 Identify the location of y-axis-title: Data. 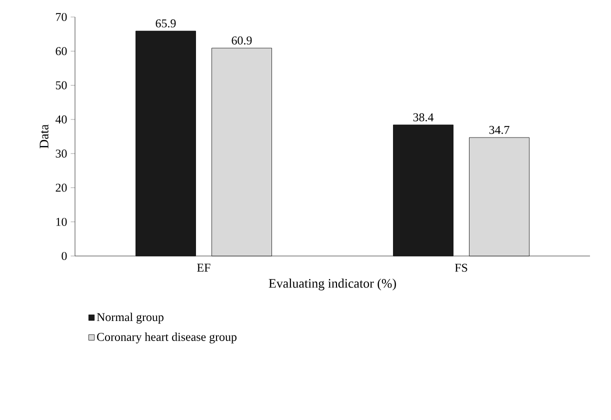
(44, 136).